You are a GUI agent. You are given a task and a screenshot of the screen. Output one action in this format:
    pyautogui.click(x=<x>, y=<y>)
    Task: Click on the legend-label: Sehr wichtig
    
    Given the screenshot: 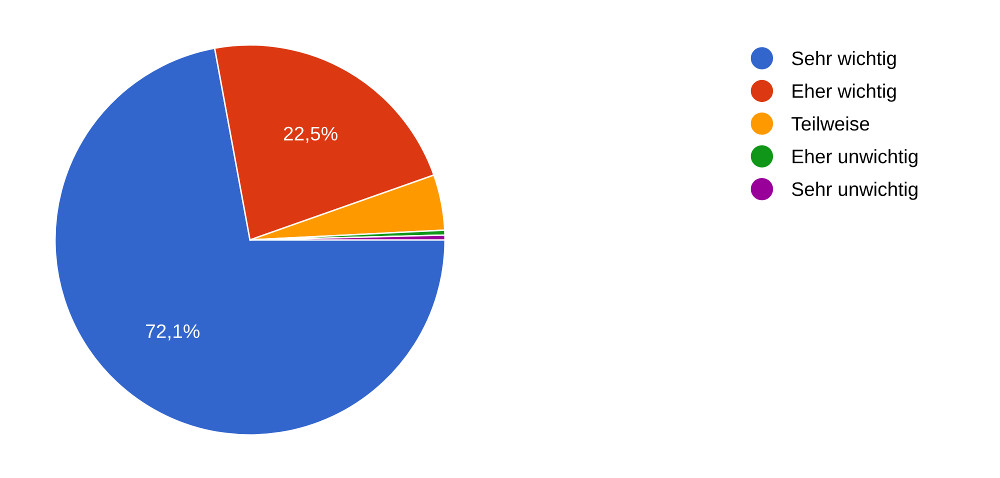 What is the action you would take?
    pyautogui.click(x=844, y=60)
    